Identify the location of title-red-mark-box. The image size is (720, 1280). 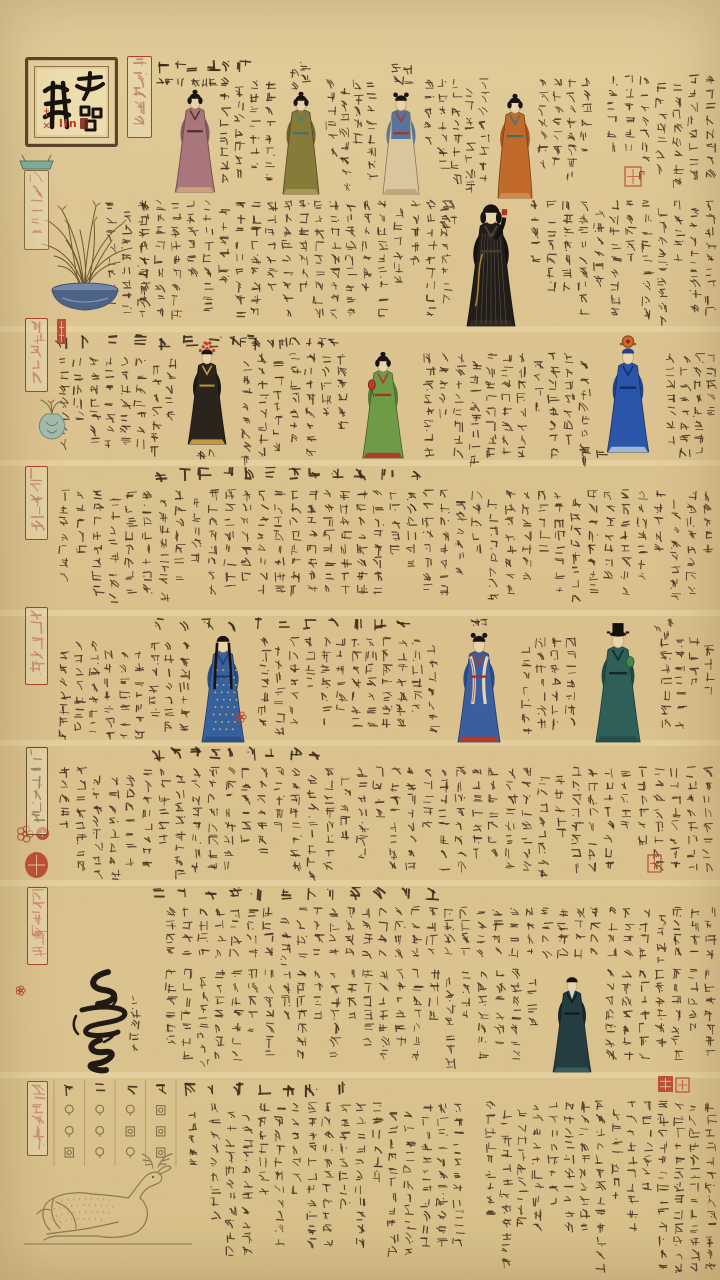
(83, 123).